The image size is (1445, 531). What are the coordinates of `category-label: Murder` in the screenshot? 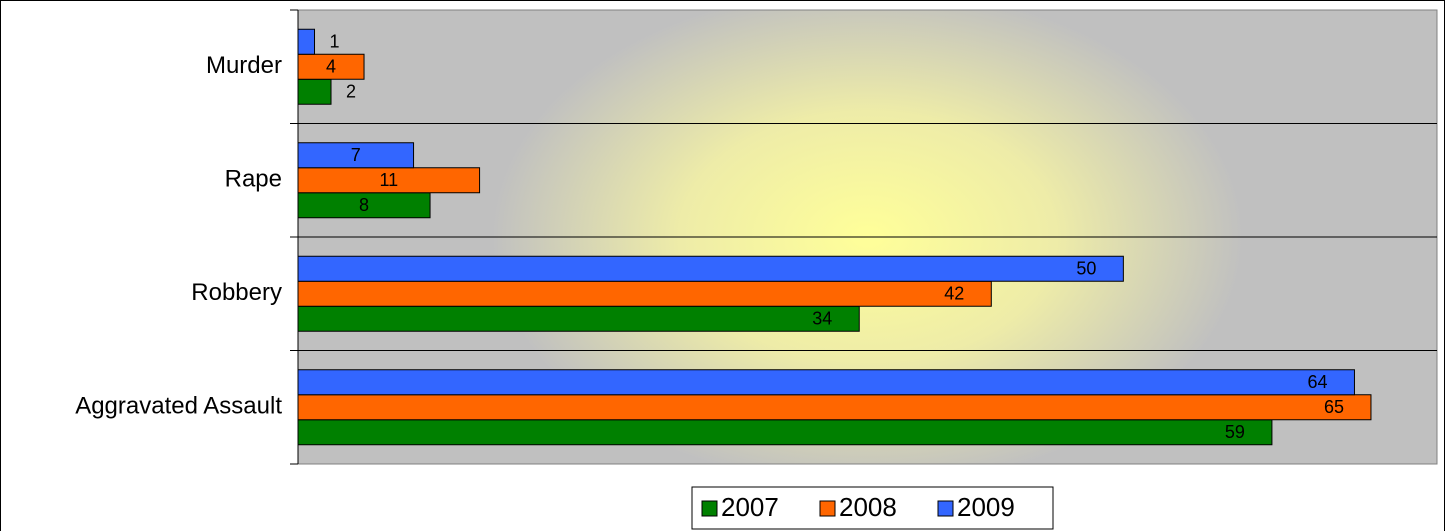 It's located at (244, 65).